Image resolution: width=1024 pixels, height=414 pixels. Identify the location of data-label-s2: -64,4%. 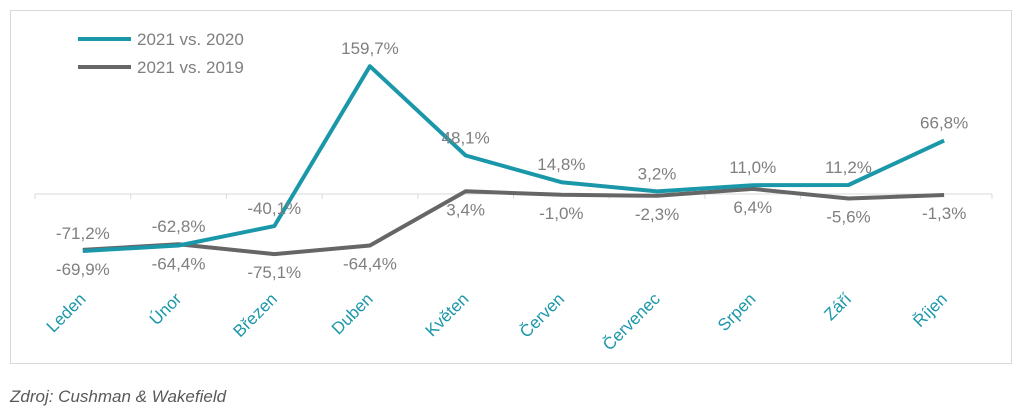
(370, 264).